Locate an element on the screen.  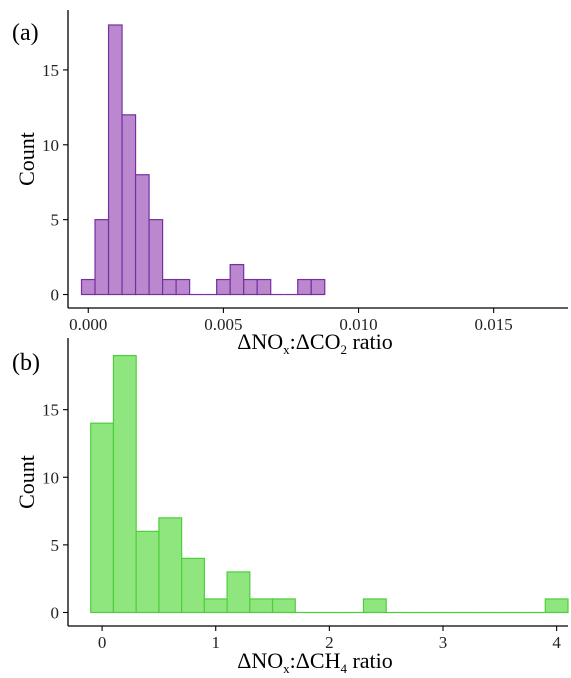
y-axis-label-a: Count is located at coordinates (26, 159).